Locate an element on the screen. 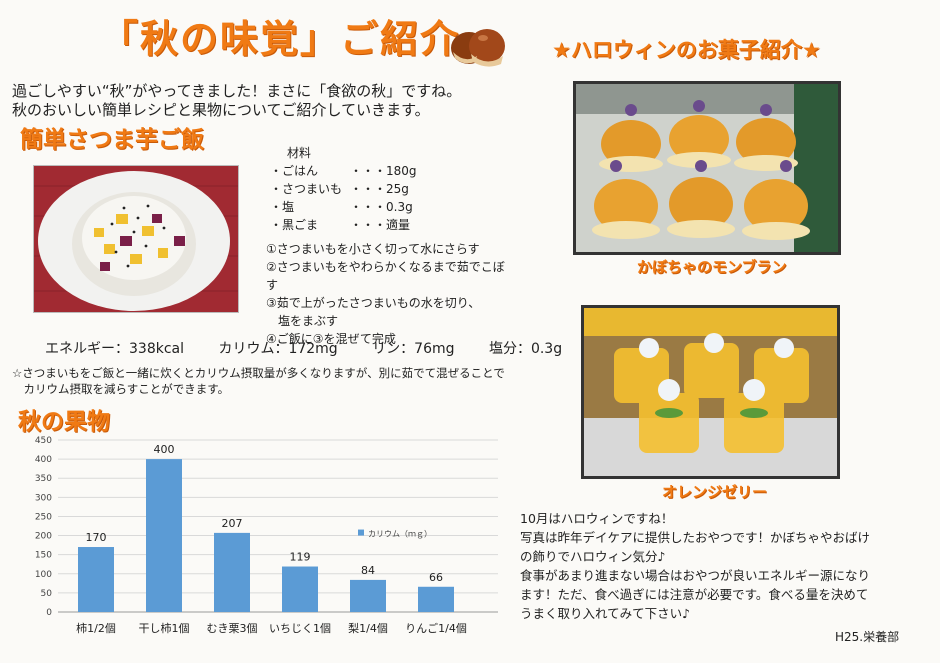 This screenshot has height=663, width=940. x-tick-label: 柿1/2個 is located at coordinates (96, 628).